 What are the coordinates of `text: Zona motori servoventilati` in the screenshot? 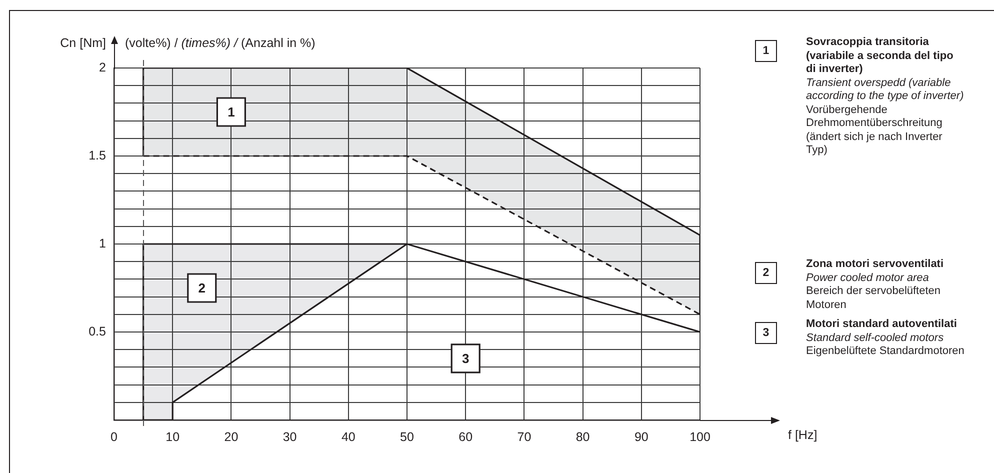 It's located at (875, 265).